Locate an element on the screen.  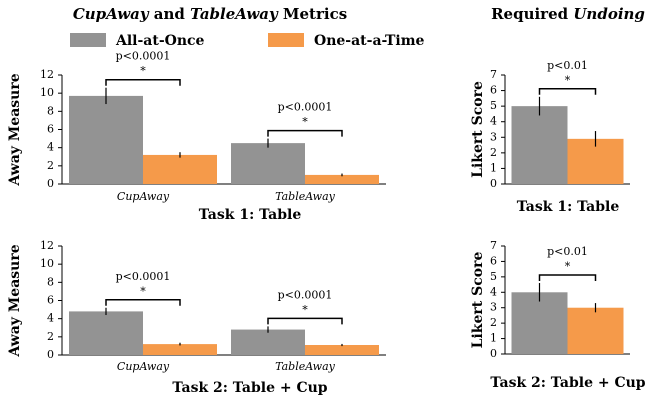
heading-part: TableAway is located at coordinates (234, 14).